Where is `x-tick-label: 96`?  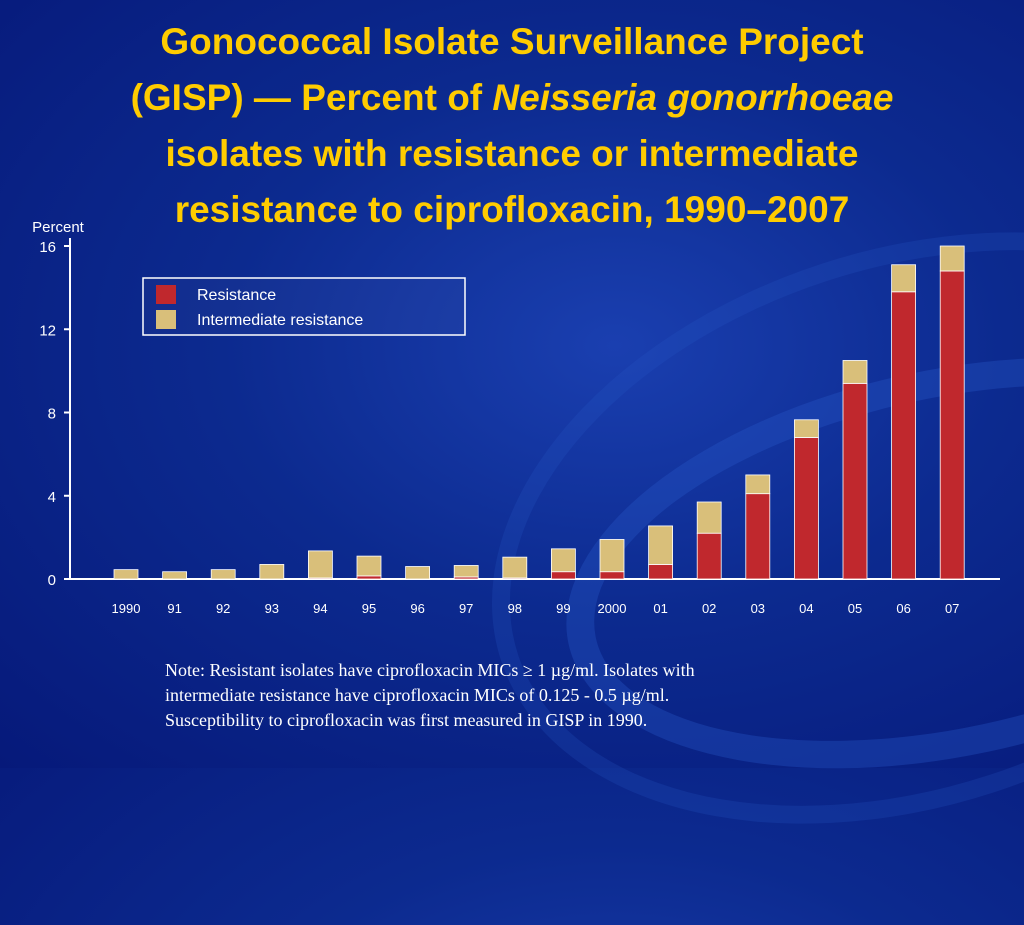 x-tick-label: 96 is located at coordinates (417, 608).